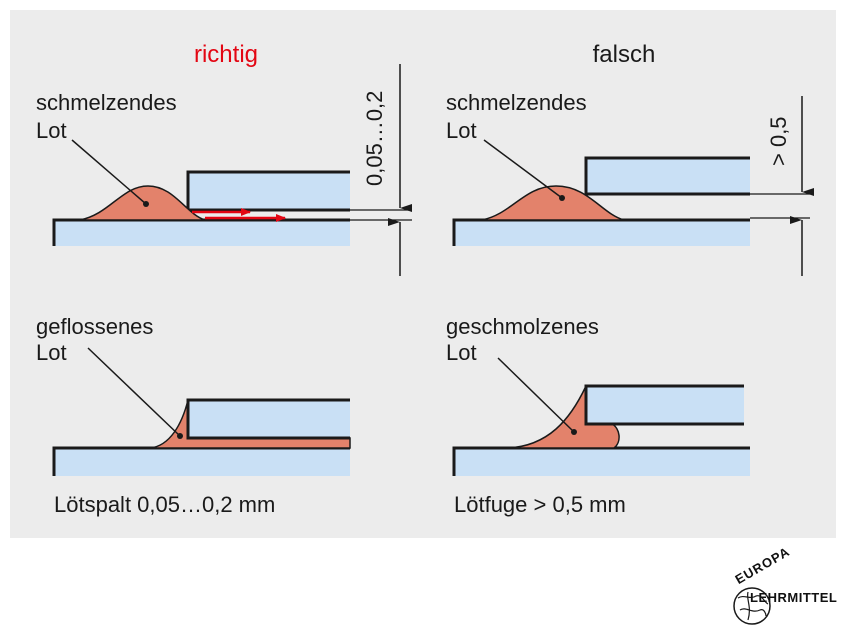 This screenshot has width=848, height=632. What do you see at coordinates (752, 606) in the screenshot?
I see `globe-icon` at bounding box center [752, 606].